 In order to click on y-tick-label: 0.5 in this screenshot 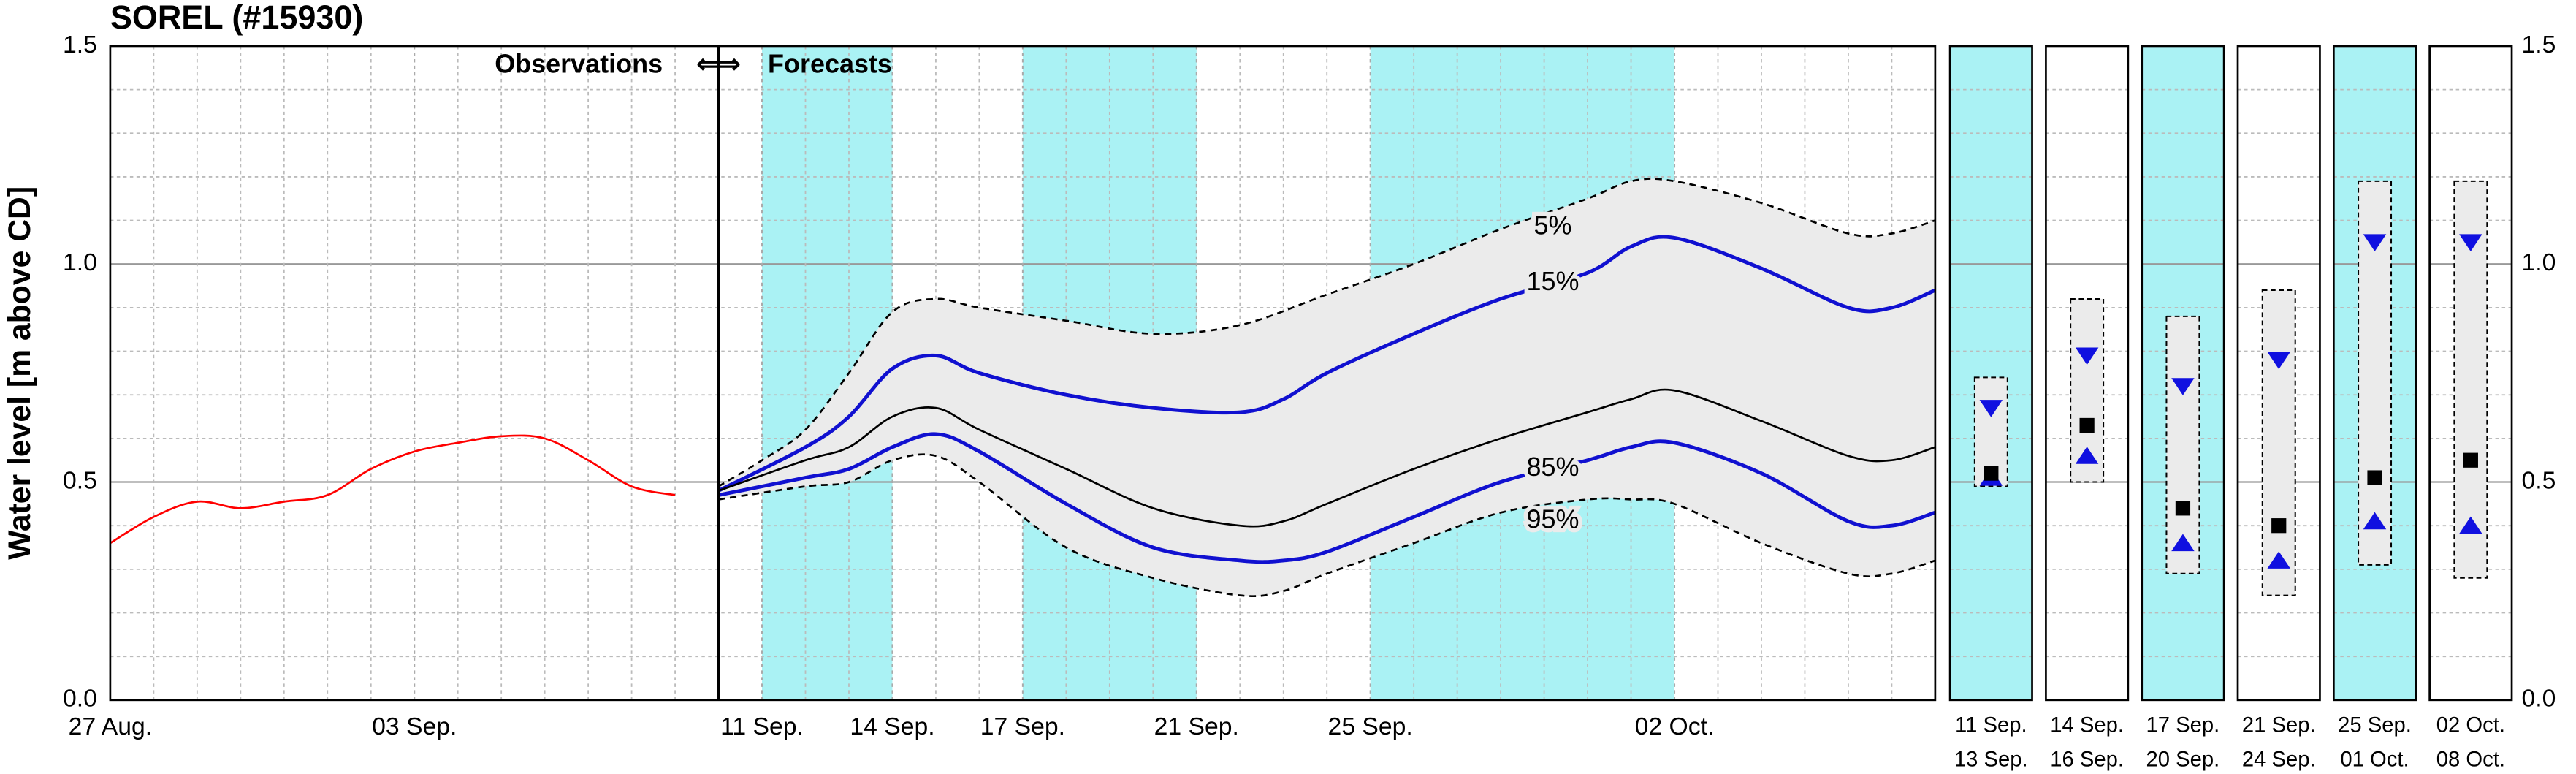, I will do `click(80, 480)`.